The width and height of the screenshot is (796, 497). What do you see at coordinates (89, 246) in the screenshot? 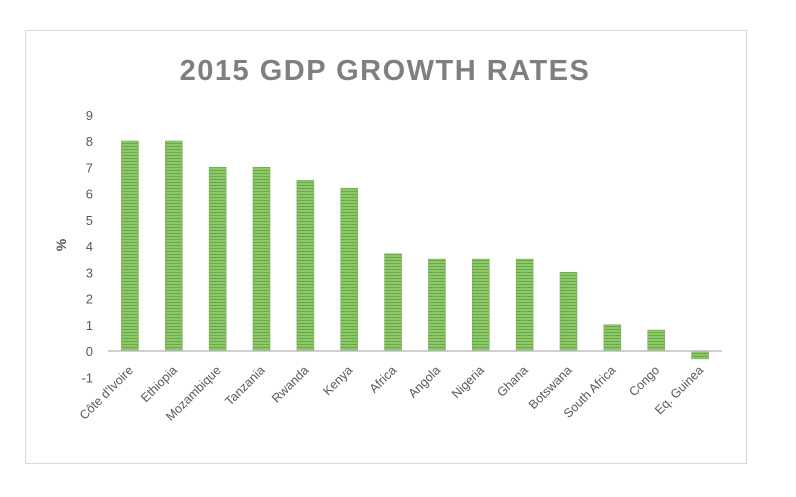
I see `y-tick-label: 4` at bounding box center [89, 246].